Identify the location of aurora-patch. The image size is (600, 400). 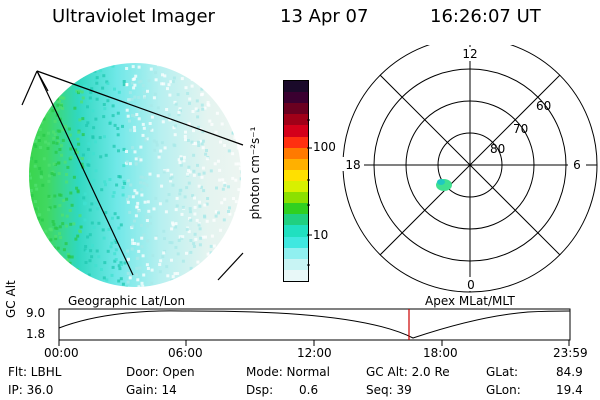
(441, 182).